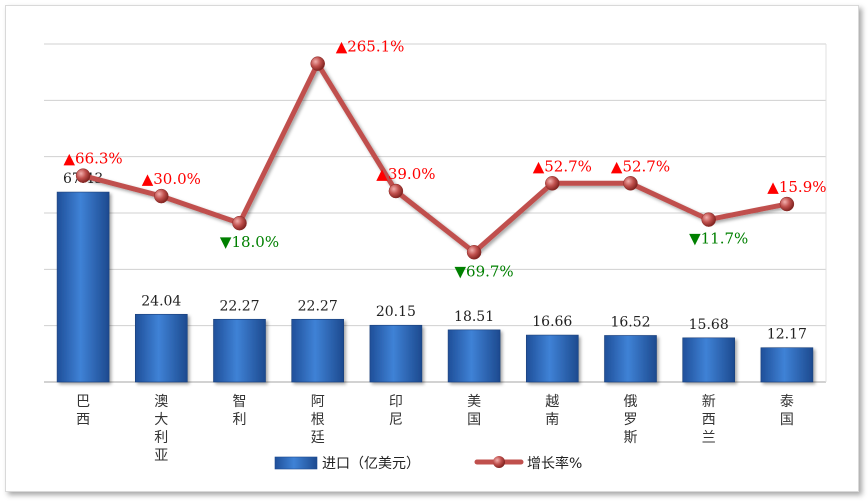  I want to click on rate-label: ▲15.9%, so click(796, 187).